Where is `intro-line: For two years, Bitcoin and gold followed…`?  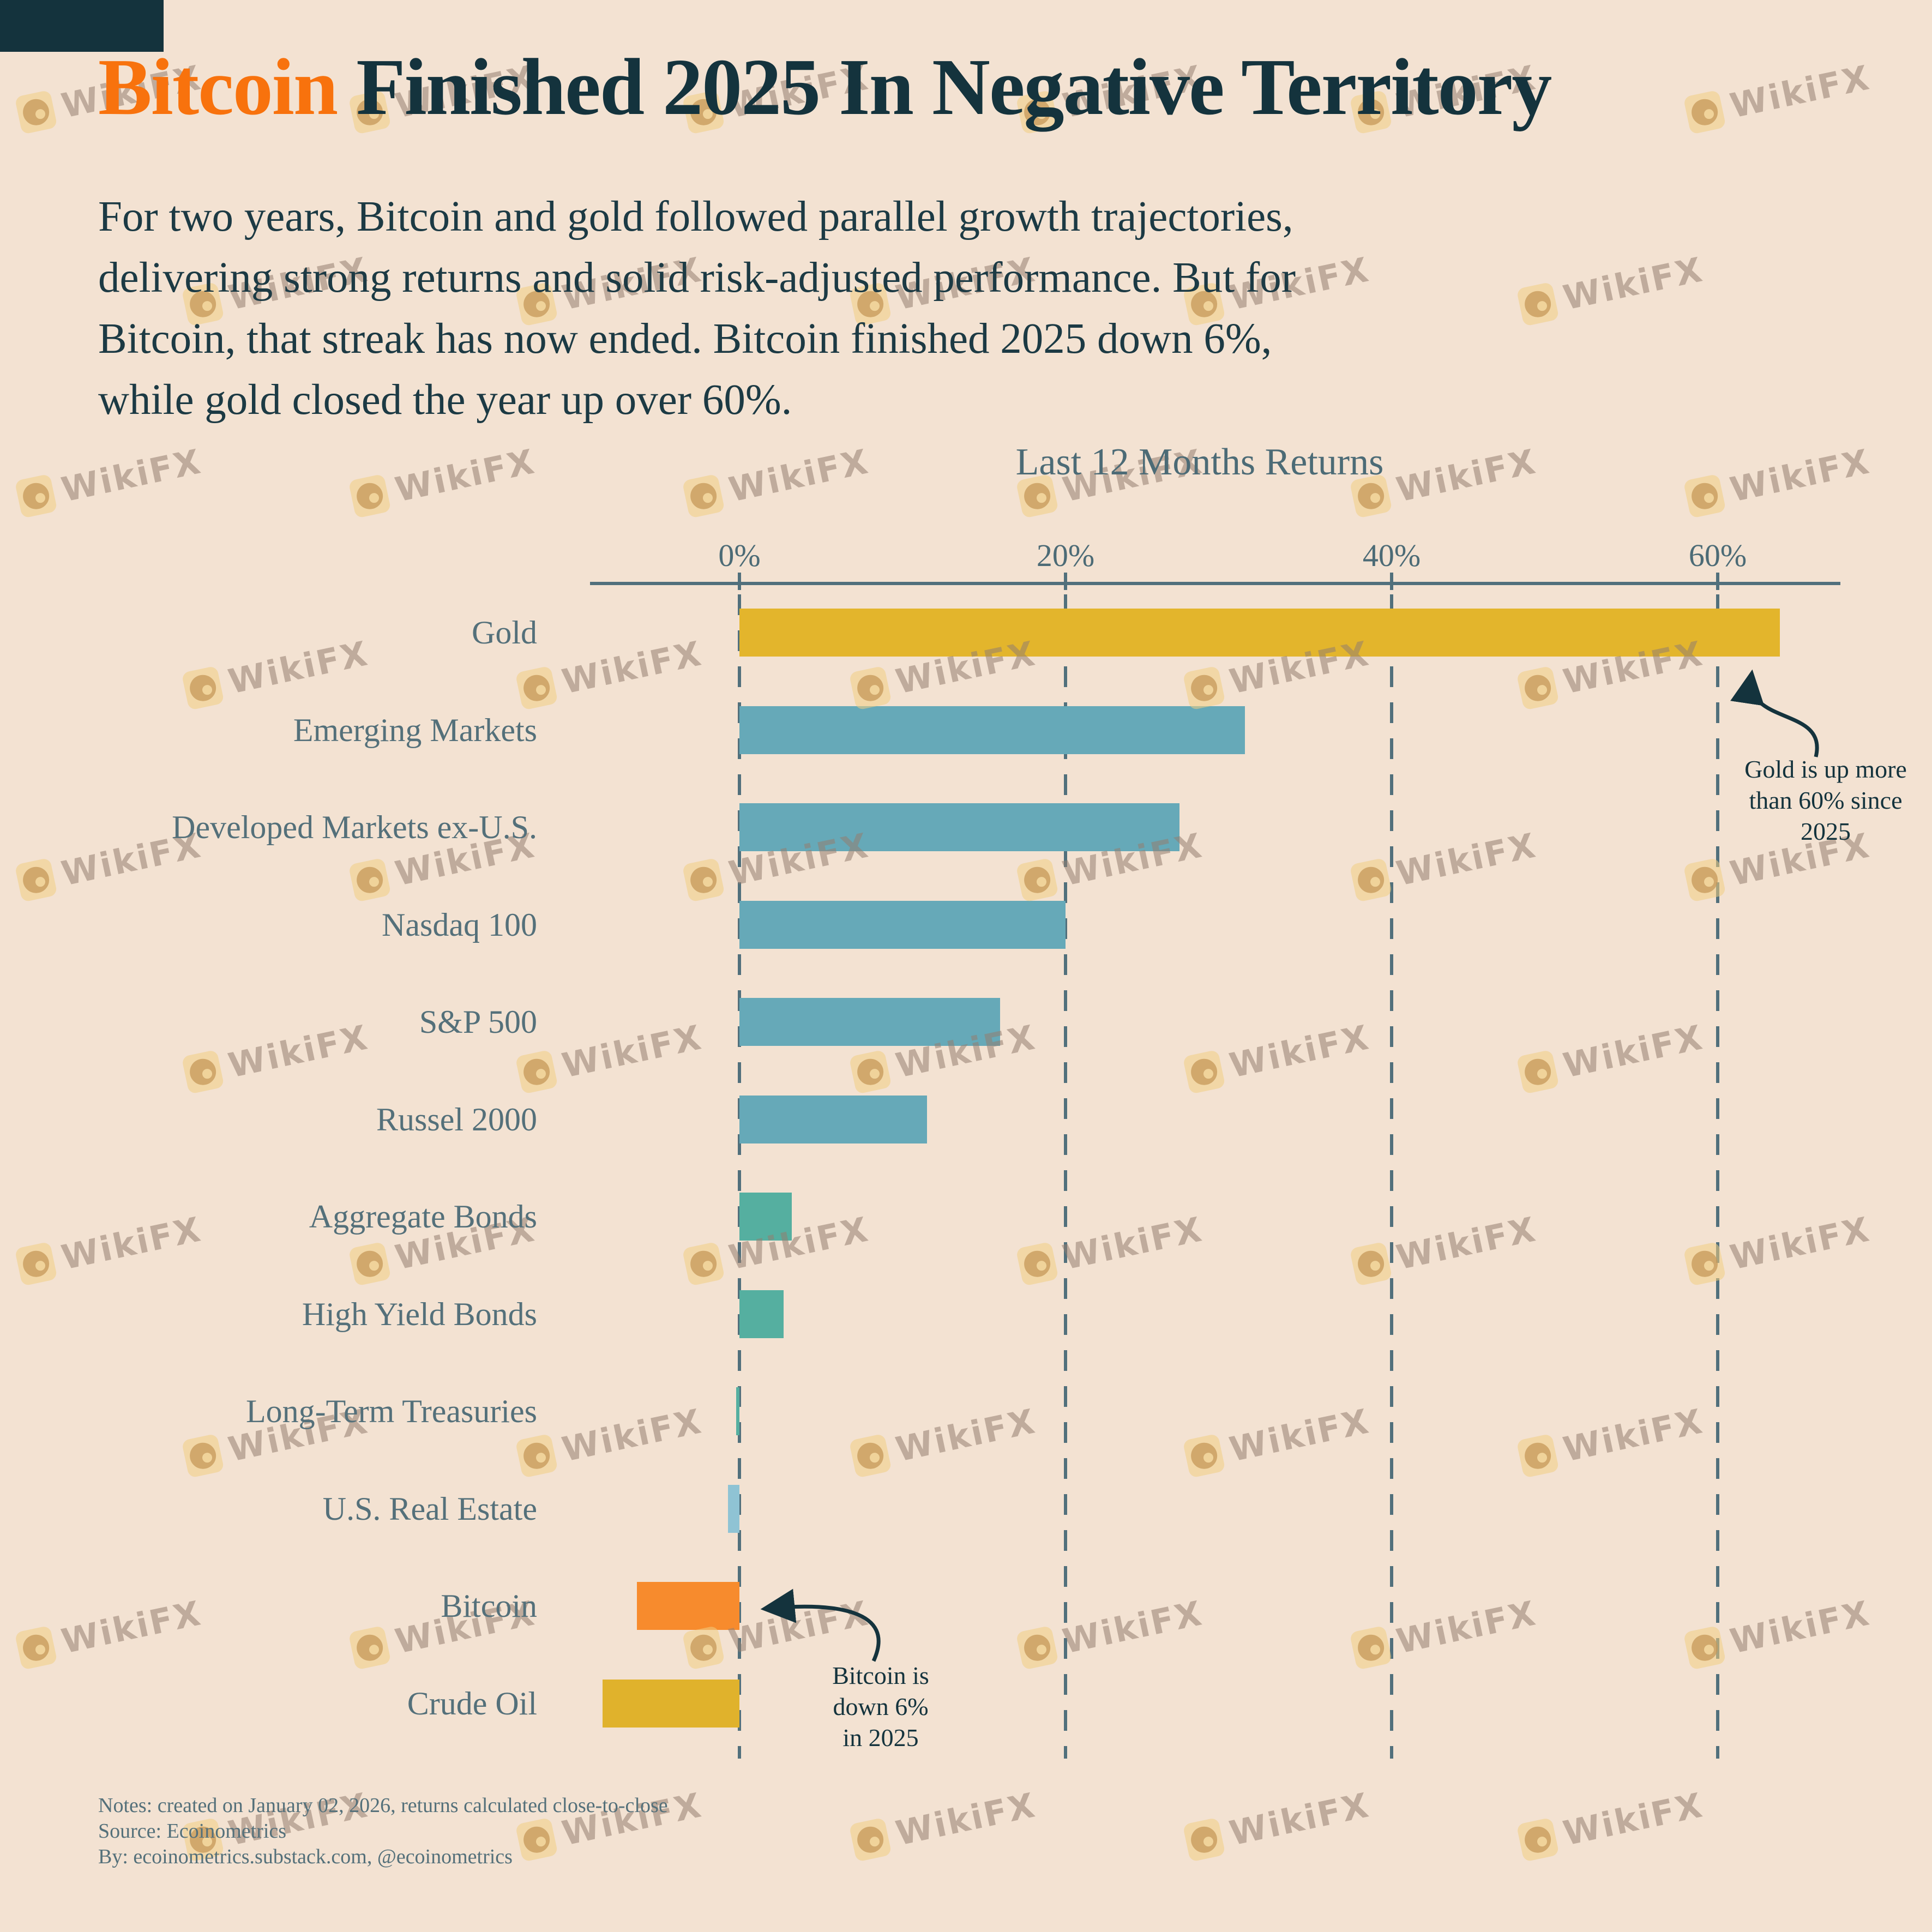 intro-line: For two years, Bitcoin and gold followed… is located at coordinates (695, 216).